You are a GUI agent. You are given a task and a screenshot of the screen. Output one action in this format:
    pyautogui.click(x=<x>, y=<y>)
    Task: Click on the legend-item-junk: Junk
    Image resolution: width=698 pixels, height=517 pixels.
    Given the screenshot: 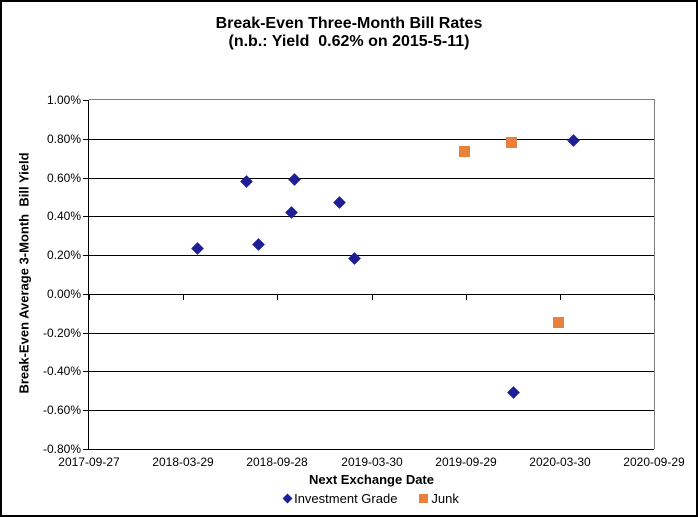 What is the action you would take?
    pyautogui.click(x=439, y=498)
    